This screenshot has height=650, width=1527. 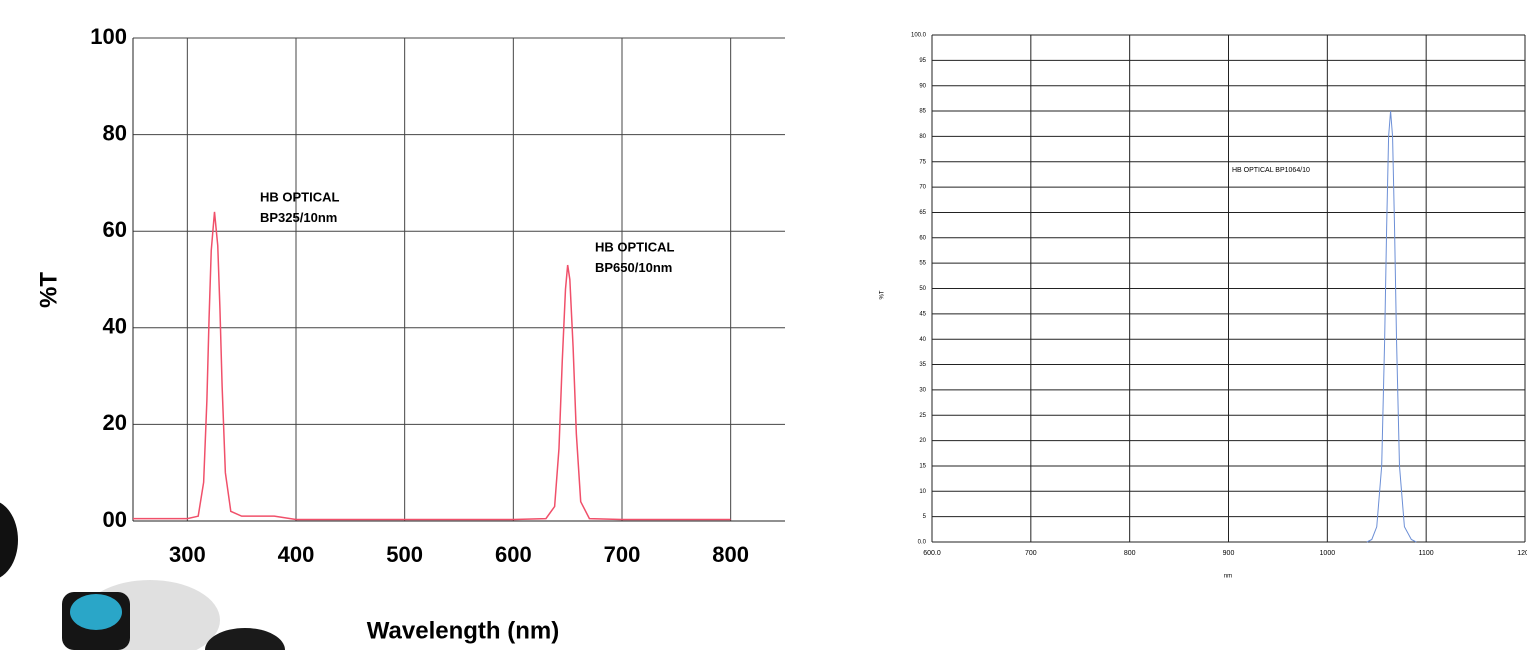 What do you see at coordinates (919, 36) in the screenshot?
I see `y-tick-label: 100.0` at bounding box center [919, 36].